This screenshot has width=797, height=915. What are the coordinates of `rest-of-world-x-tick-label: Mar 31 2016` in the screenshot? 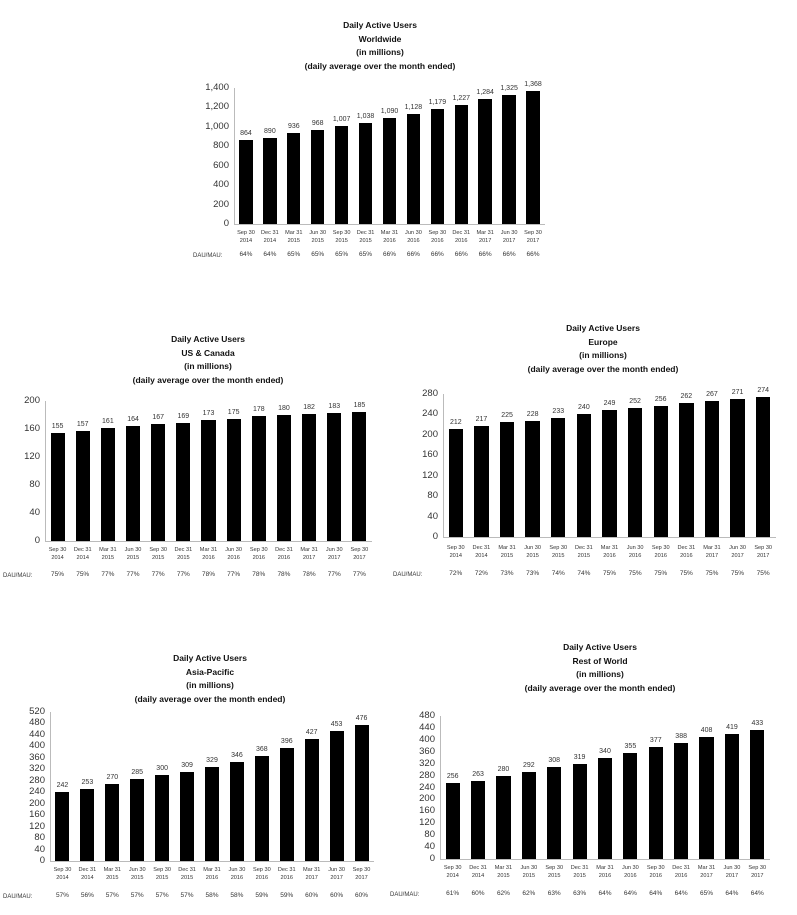 It's located at (605, 872).